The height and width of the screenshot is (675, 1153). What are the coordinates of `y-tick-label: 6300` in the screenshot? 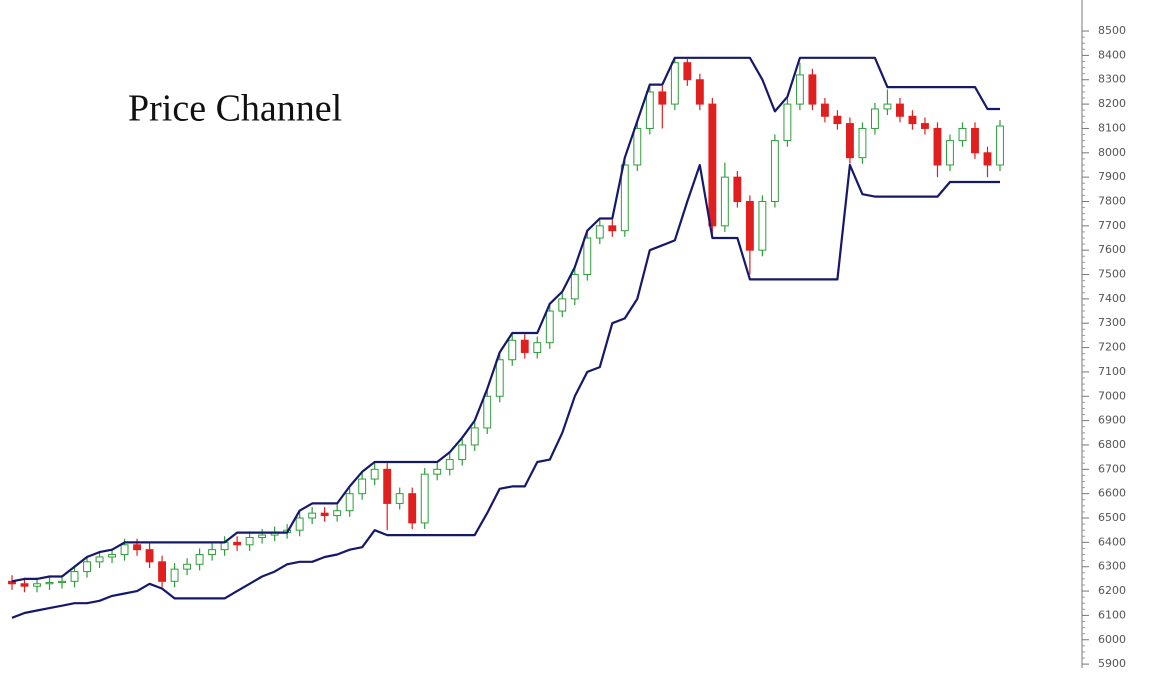 It's located at (1112, 566).